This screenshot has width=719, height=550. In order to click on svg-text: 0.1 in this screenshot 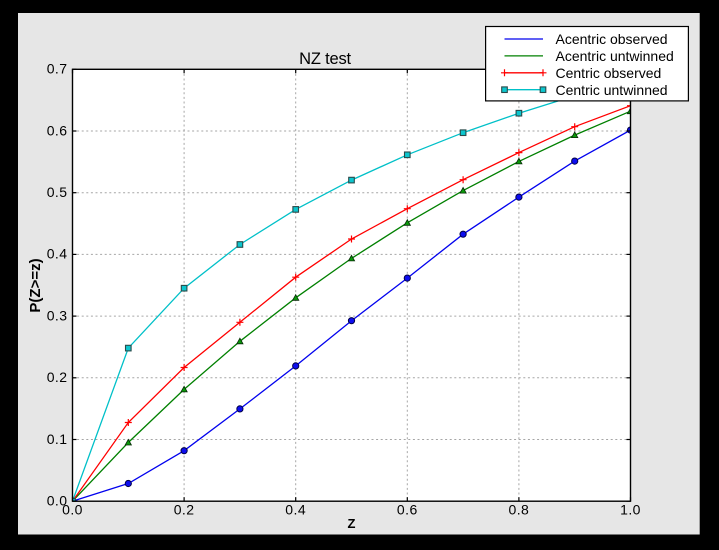, I will do `click(57, 439)`.